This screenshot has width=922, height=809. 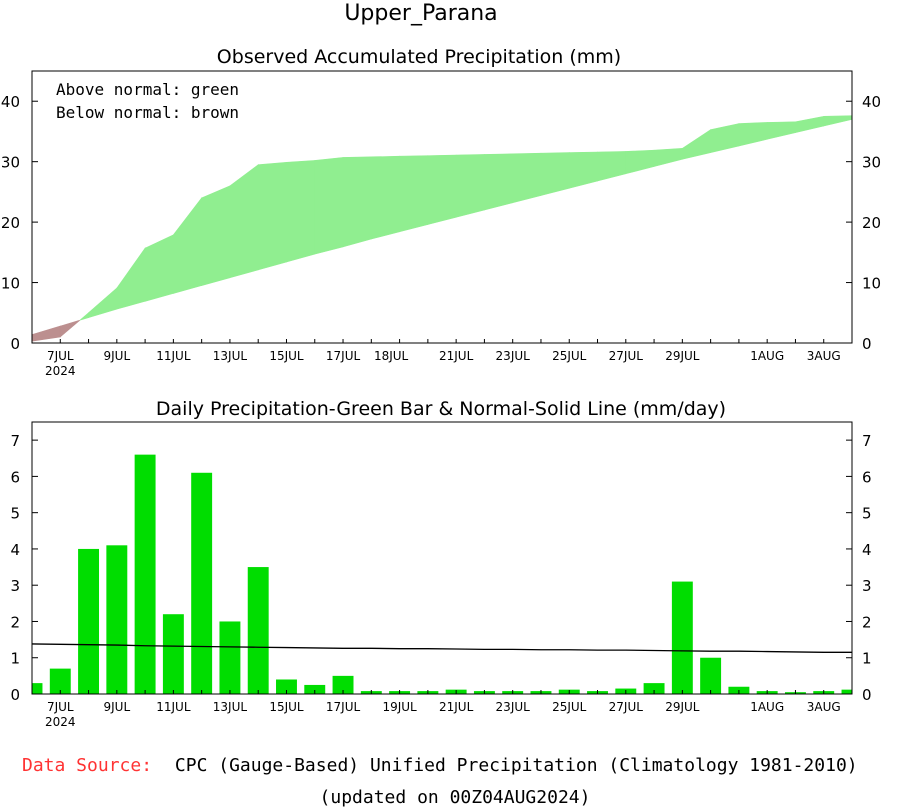 I want to click on accum-year-label: 2024, so click(x=60, y=371).